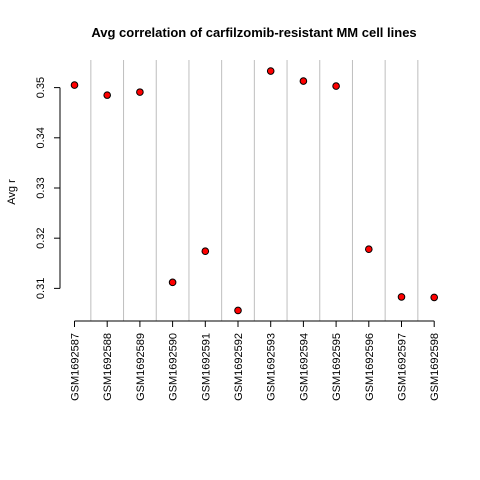 This screenshot has height=480, width=480. Describe the element at coordinates (370, 367) in the screenshot. I see `x-tick-label: GSM1692596` at that location.